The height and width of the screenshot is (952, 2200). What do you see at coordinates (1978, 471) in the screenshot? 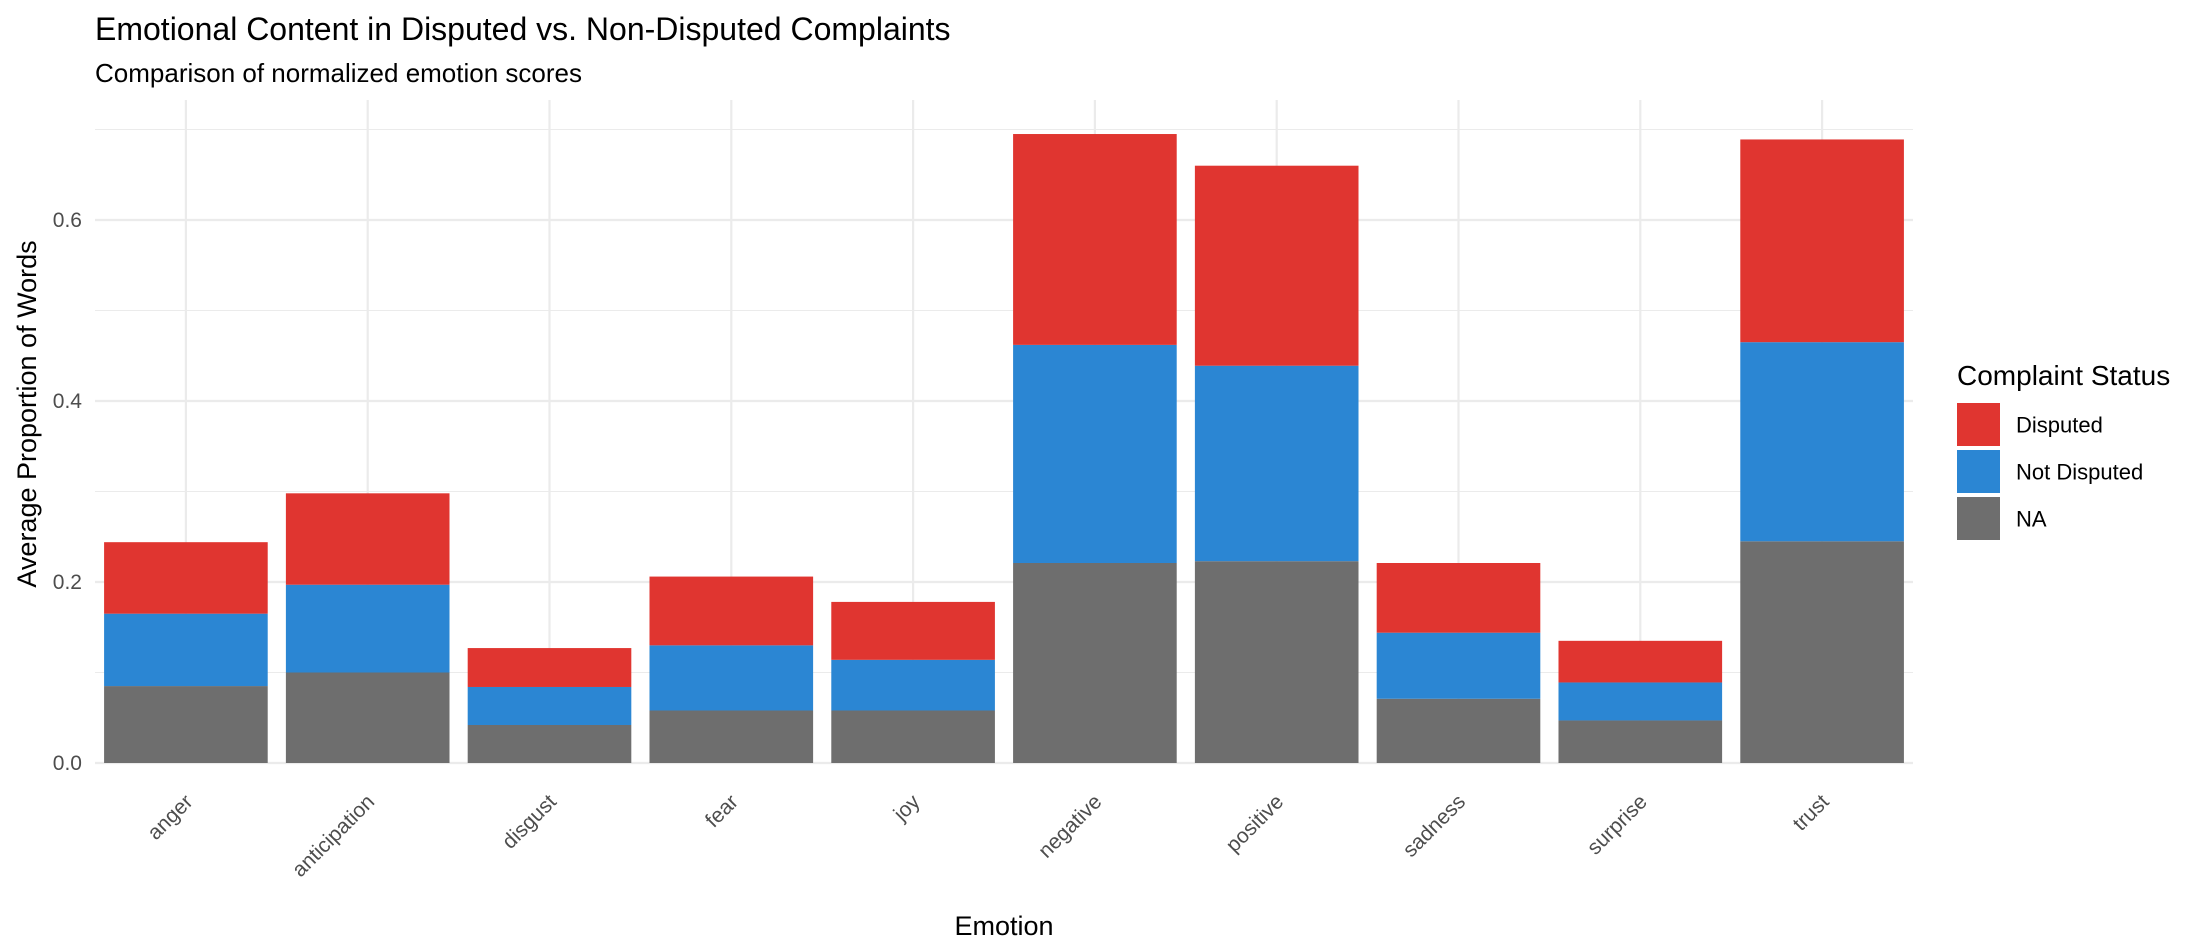
I see `legend-key-not-disputed` at bounding box center [1978, 471].